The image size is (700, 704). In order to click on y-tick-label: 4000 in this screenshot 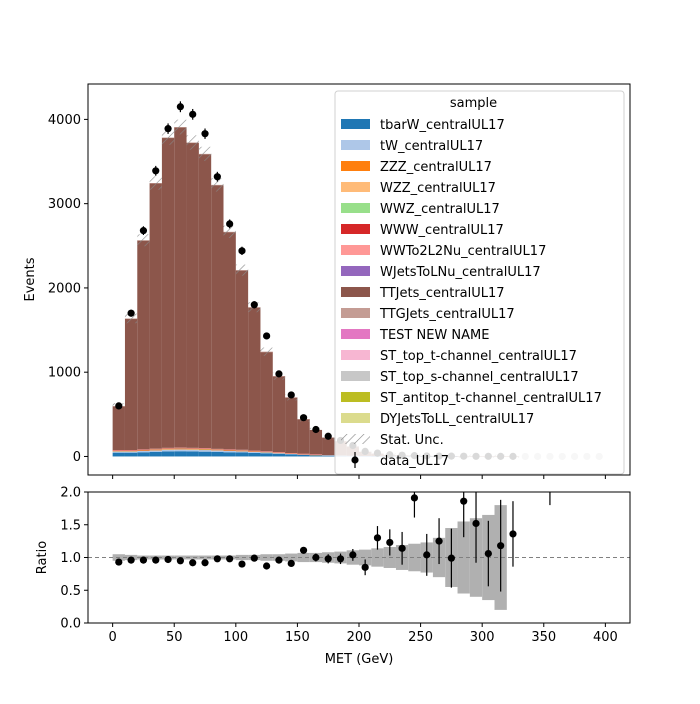, I will do `click(64, 120)`.